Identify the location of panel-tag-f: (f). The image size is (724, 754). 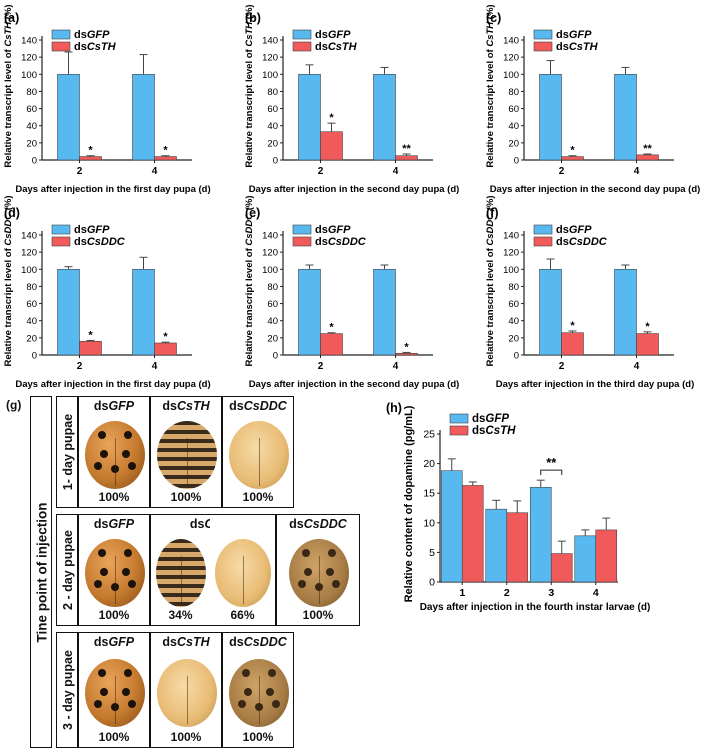
(492, 213).